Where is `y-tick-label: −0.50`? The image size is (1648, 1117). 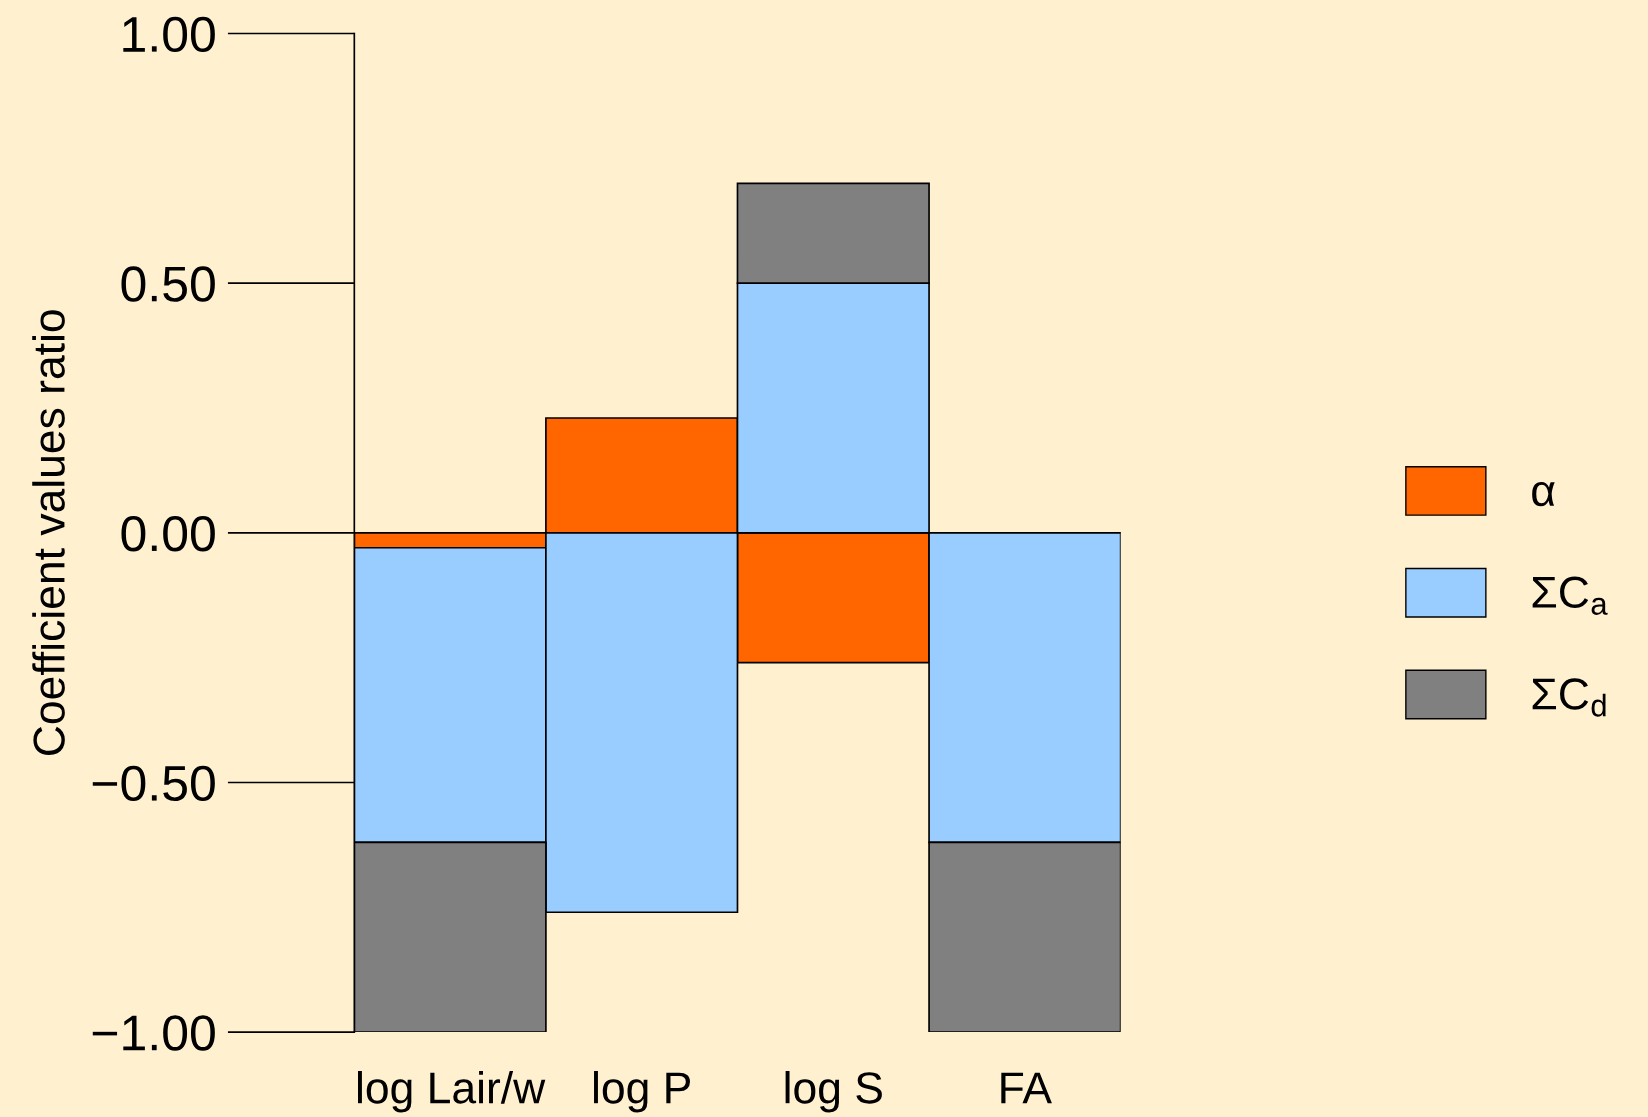 y-tick-label: −0.50 is located at coordinates (153, 783).